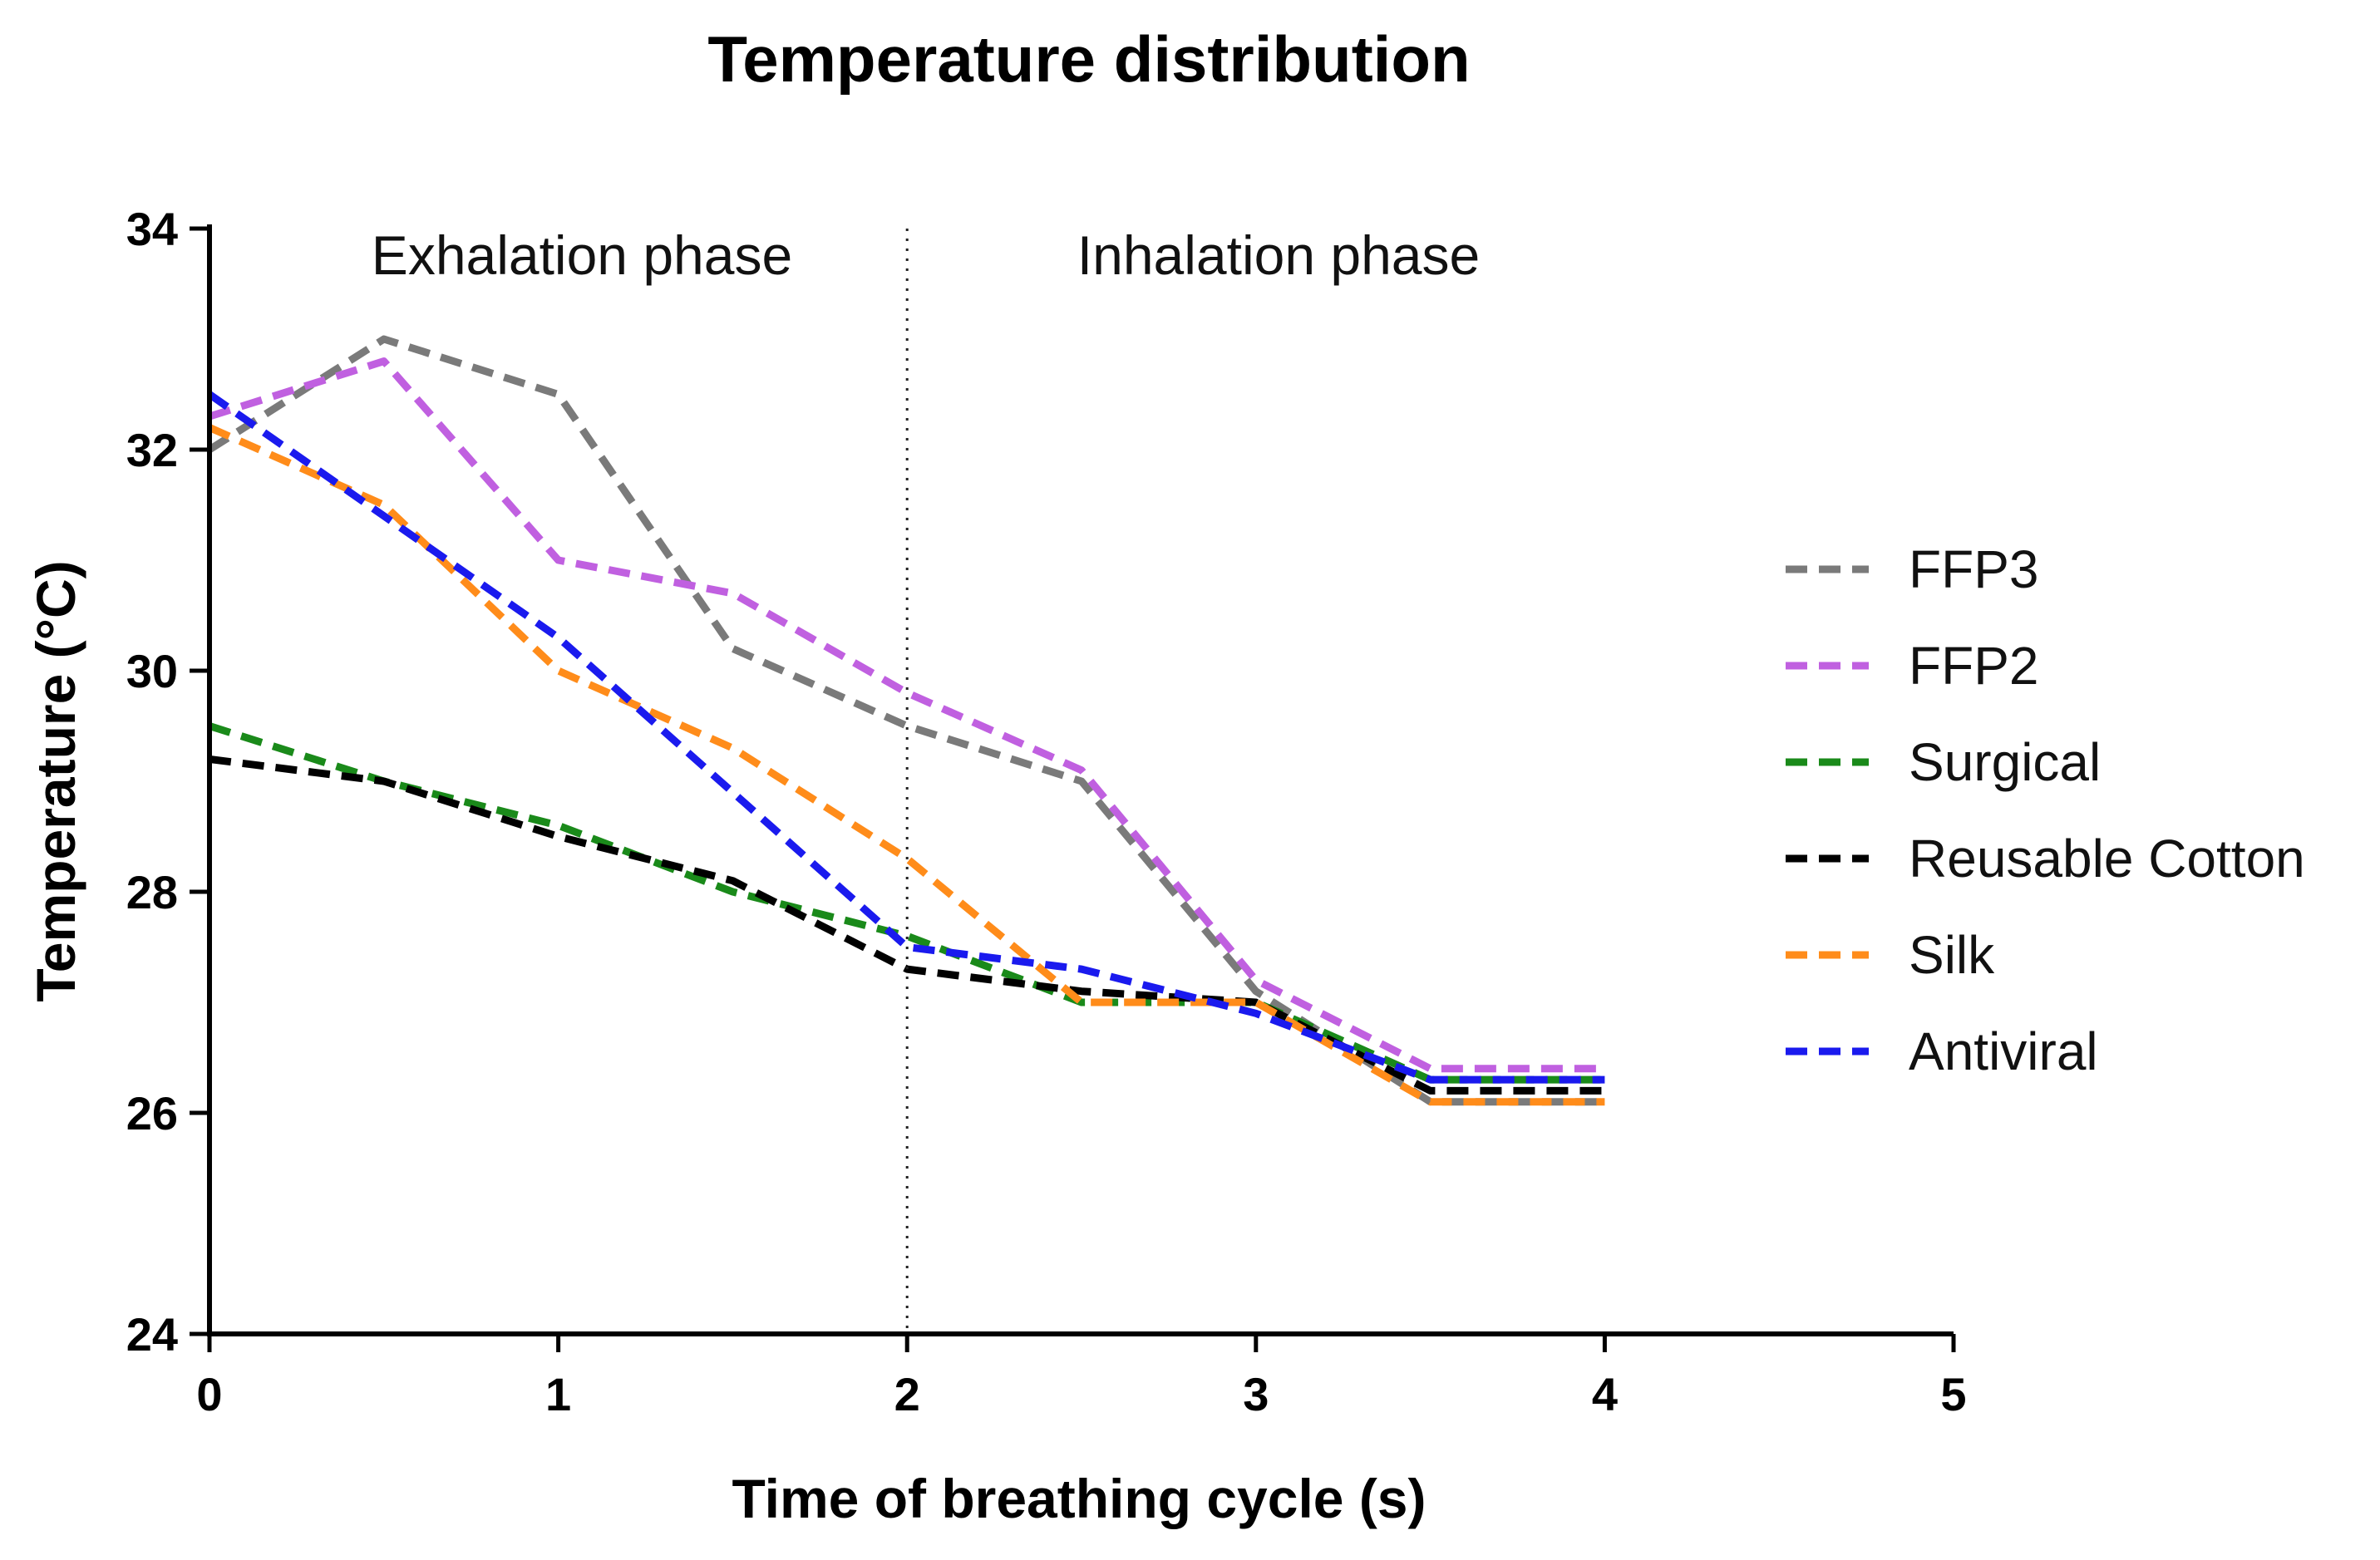  Describe the element at coordinates (558, 1394) in the screenshot. I see `x-tick-label: 1` at that location.